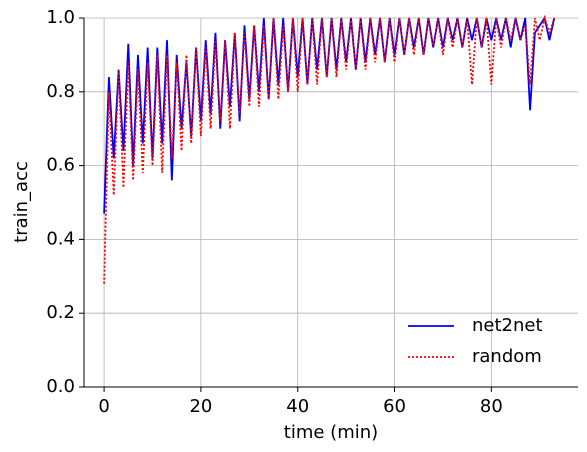  I want to click on x-tick-label: 60, so click(394, 406).